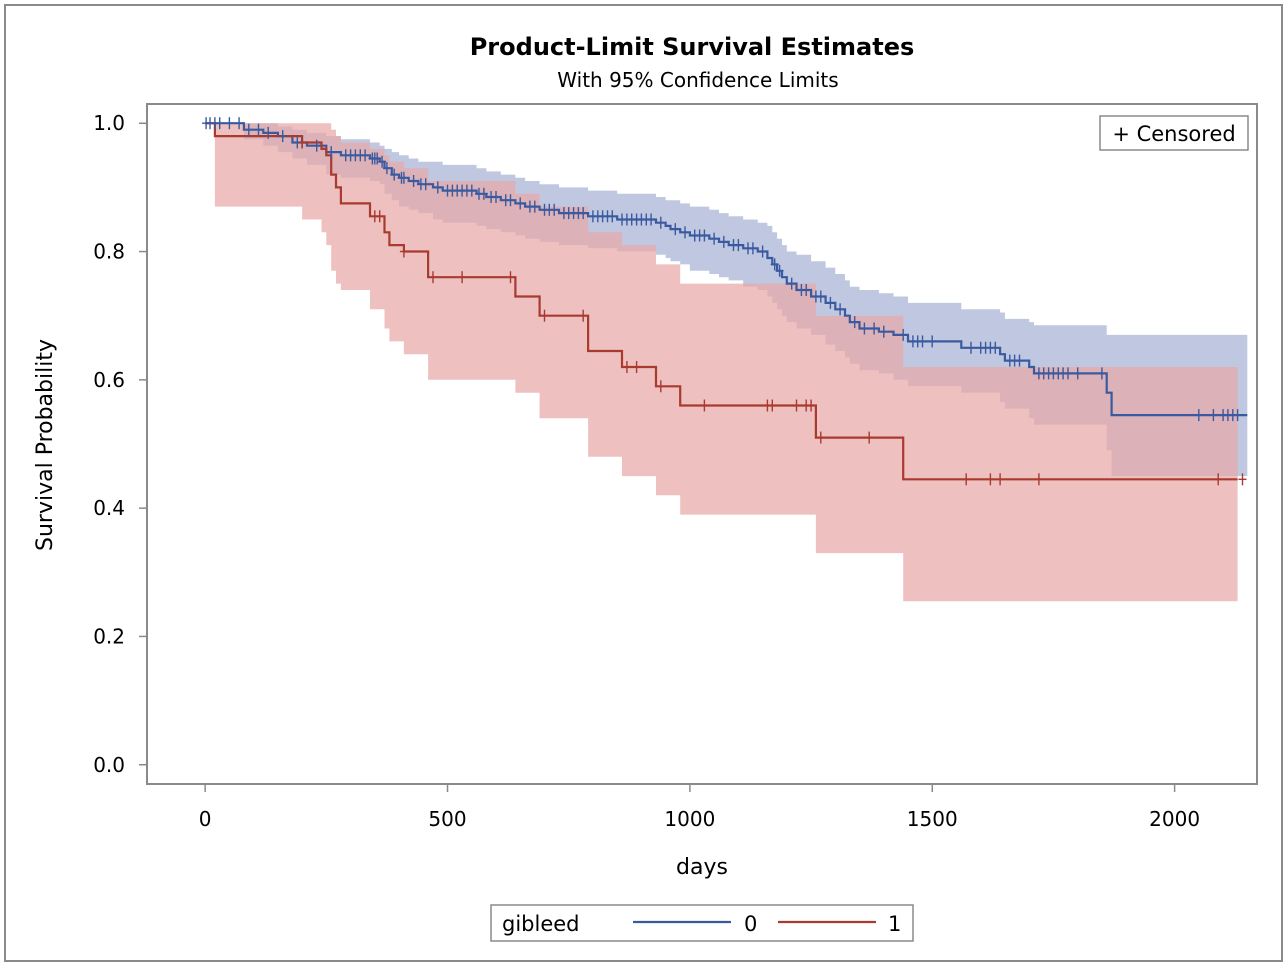 This screenshot has width=1288, height=966. I want to click on y-tick-label: 0.6, so click(109, 380).